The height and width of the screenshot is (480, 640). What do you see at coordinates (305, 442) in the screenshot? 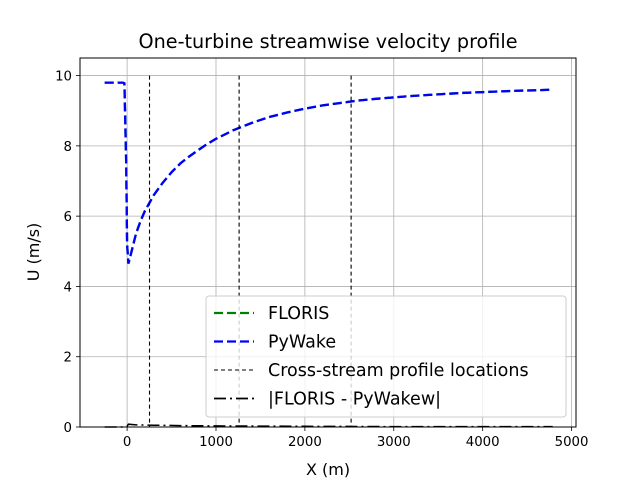
I see `x-tick-label: 2000` at bounding box center [305, 442].